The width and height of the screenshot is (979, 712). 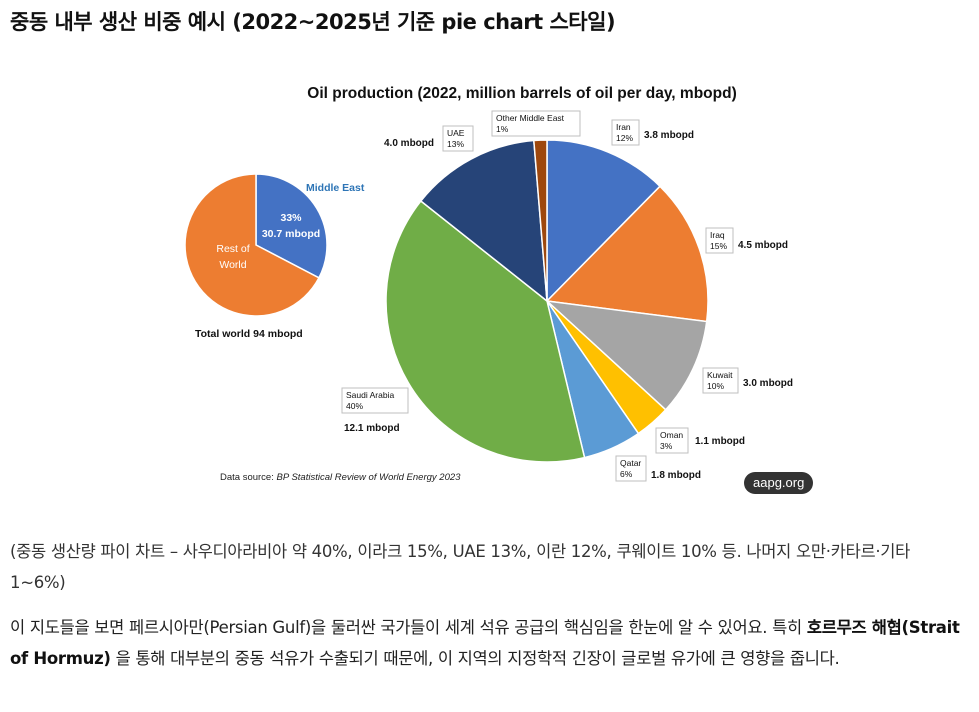 What do you see at coordinates (291, 226) in the screenshot?
I see `world-slice-middle-east` at bounding box center [291, 226].